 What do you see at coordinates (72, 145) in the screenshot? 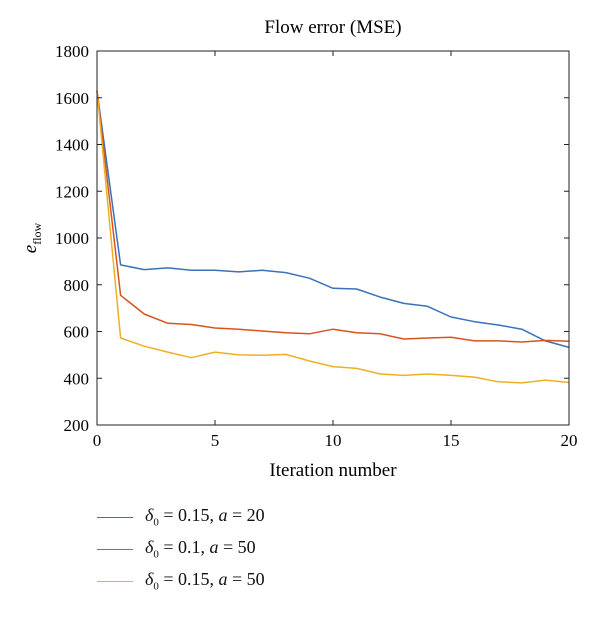
I see `y-tick-label: 1400` at bounding box center [72, 145].